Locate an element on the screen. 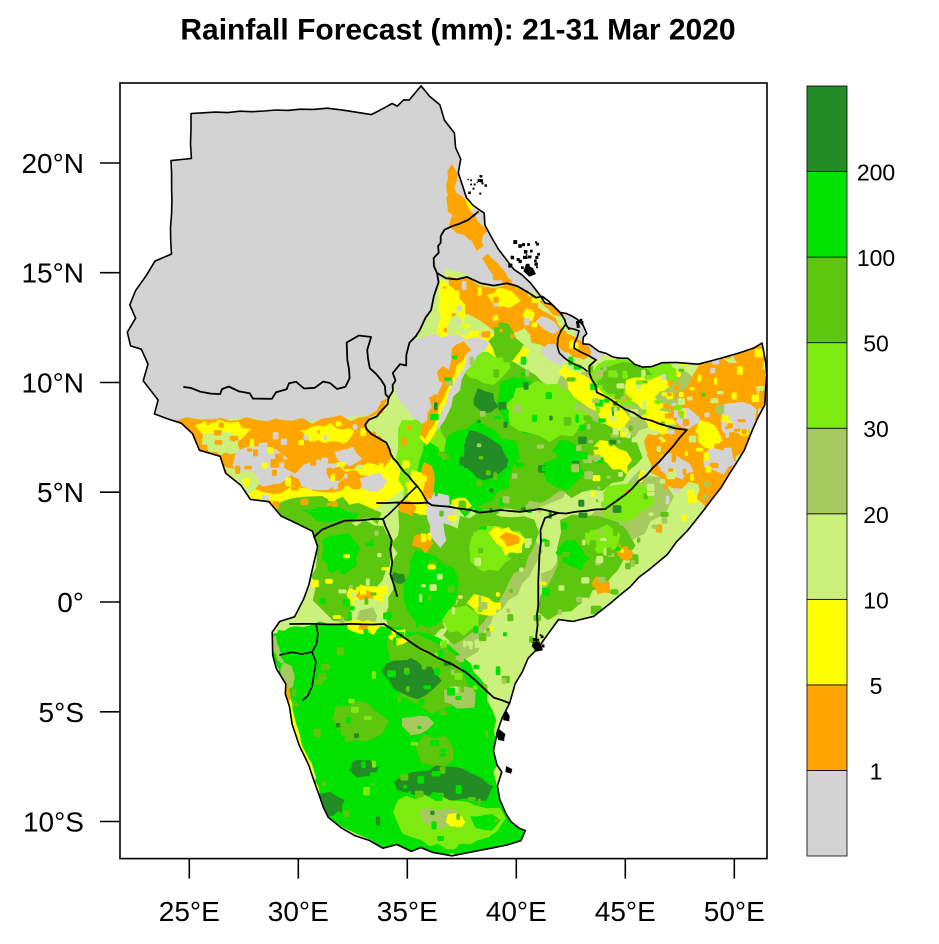 The image size is (939, 944). svg-text: 50 is located at coordinates (876, 344).